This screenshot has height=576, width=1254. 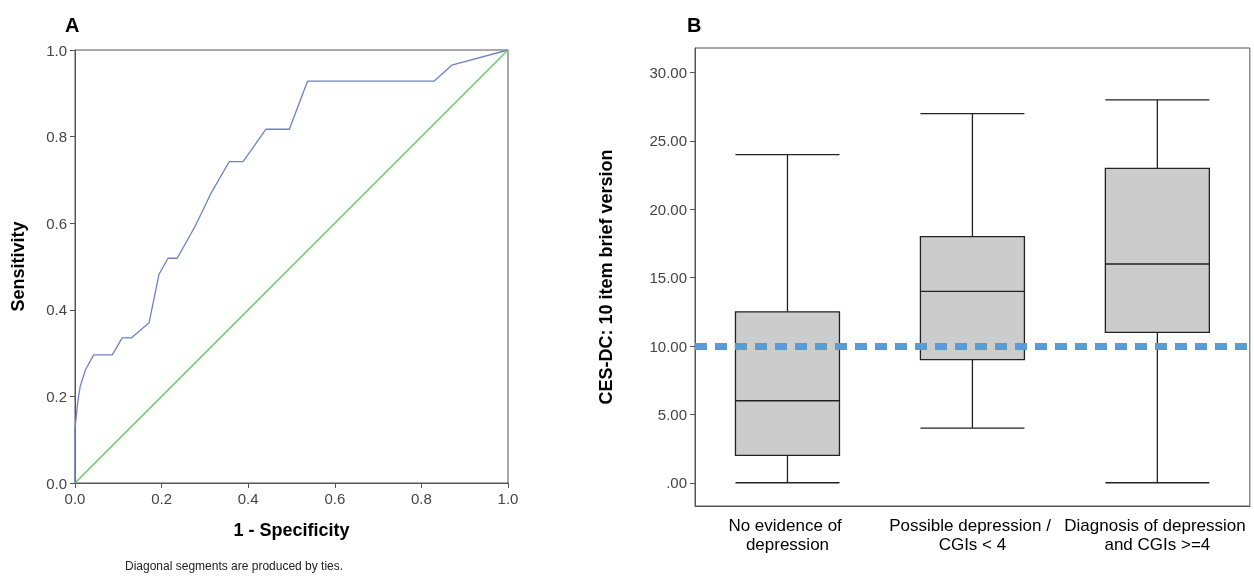 I want to click on y-axis-title: Sensitivity, so click(x=18, y=266).